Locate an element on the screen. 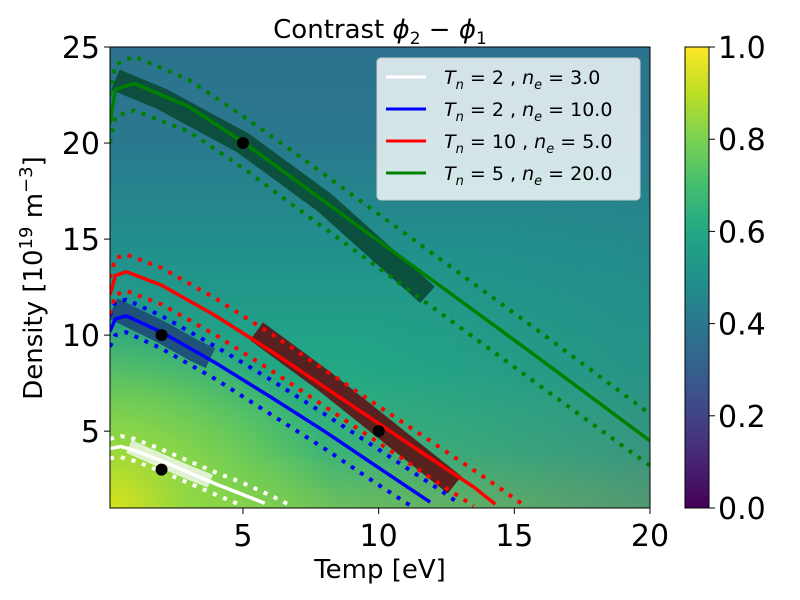 The image size is (800, 600). colorbar-tick-label: 0.0 is located at coordinates (742, 509).